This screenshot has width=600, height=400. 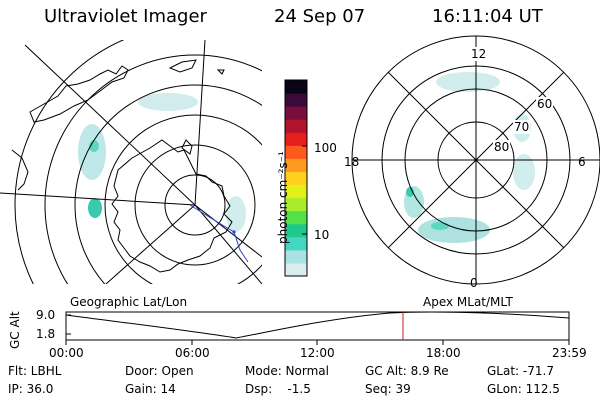 I want to click on aurora-emission, so click(x=162, y=162).